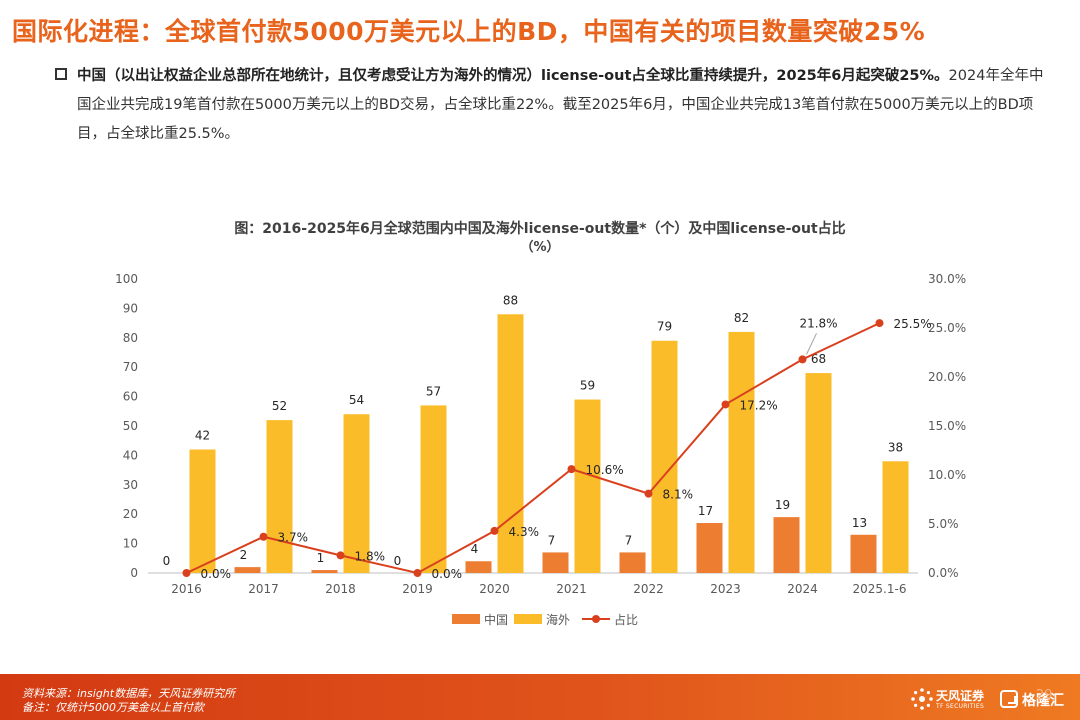 The image size is (1080, 720). I want to click on watermark-logo: 格隆汇, so click(1039, 701).